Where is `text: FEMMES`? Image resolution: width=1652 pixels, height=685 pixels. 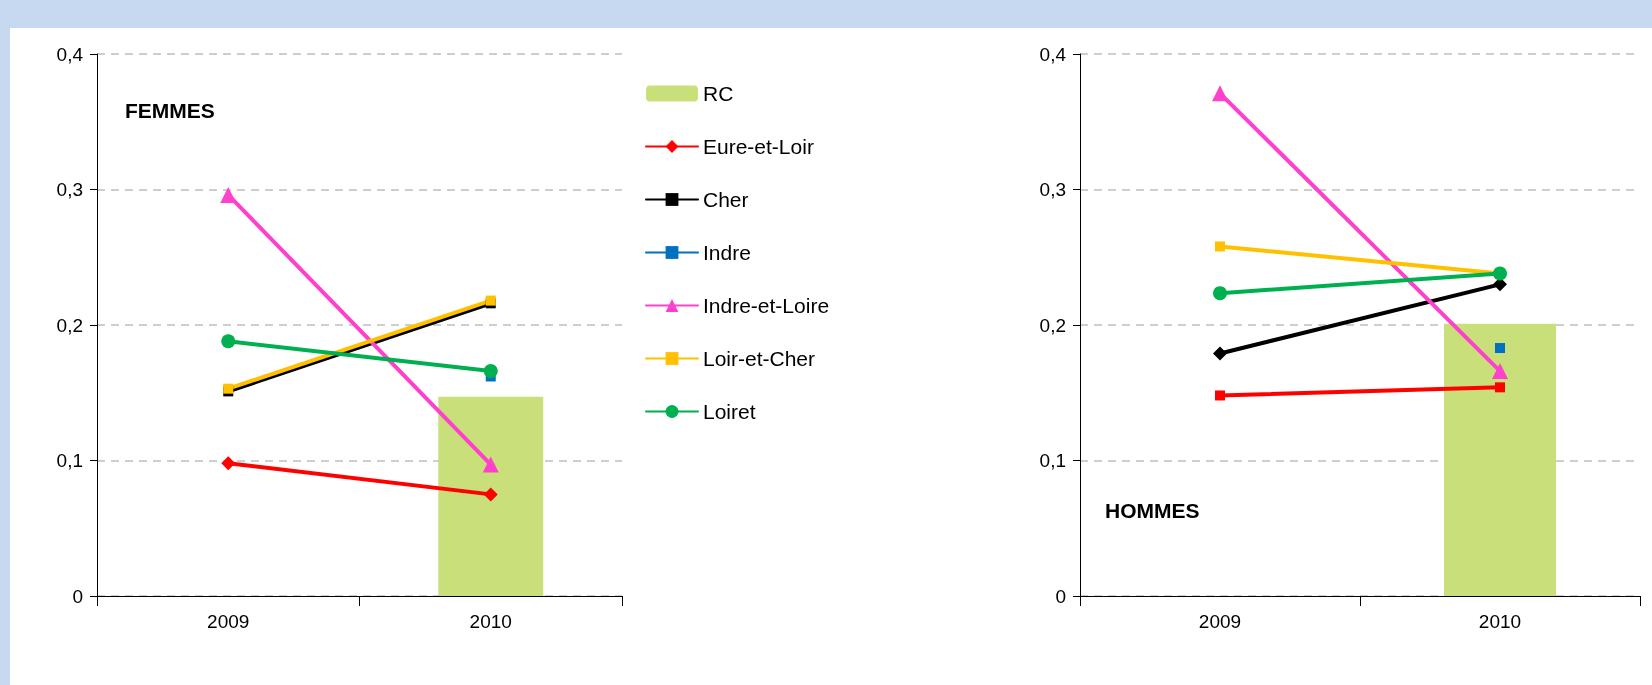 text: FEMMES is located at coordinates (170, 110).